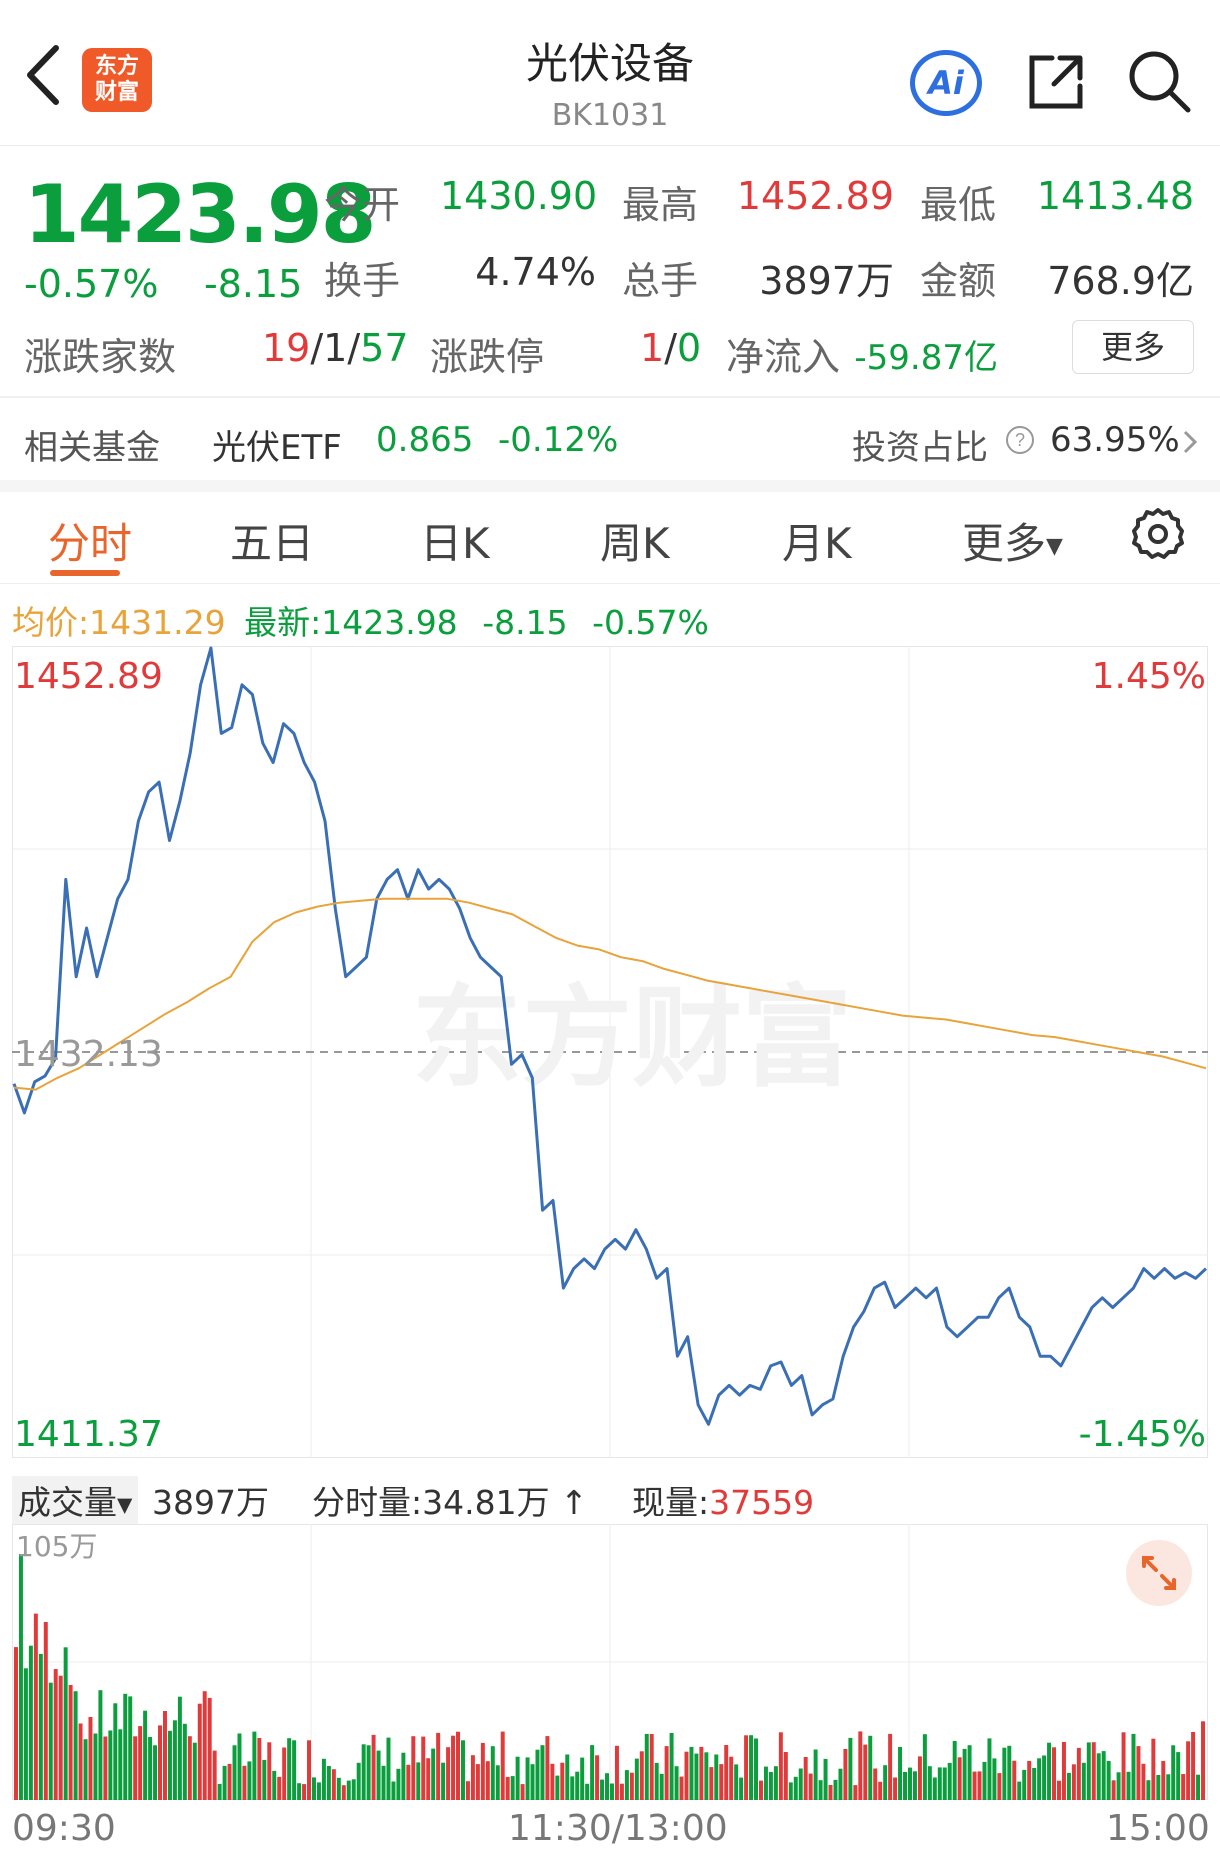 The image size is (1220, 1874). I want to click on chart-tabs: 分时 五日 日K 周K 月K 更多▼, so click(610, 538).